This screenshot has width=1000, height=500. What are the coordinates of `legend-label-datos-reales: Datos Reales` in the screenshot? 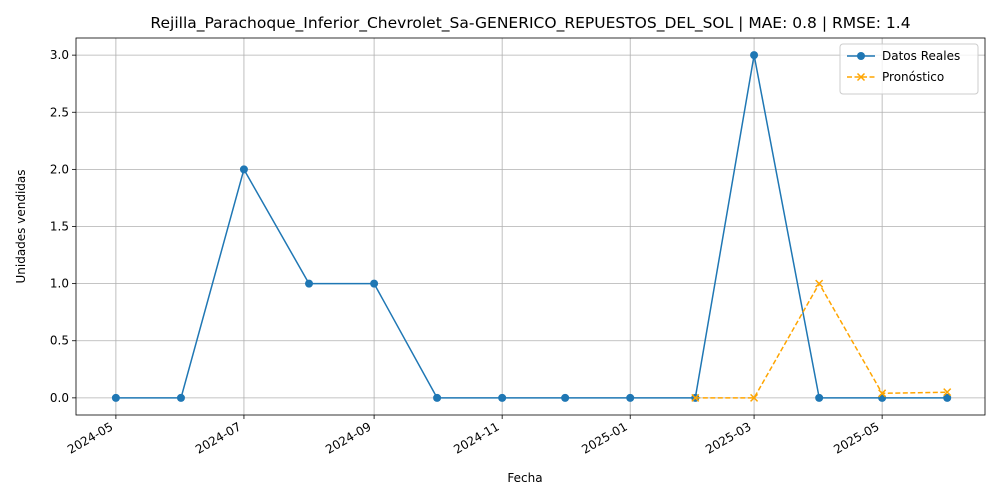 It's located at (921, 56).